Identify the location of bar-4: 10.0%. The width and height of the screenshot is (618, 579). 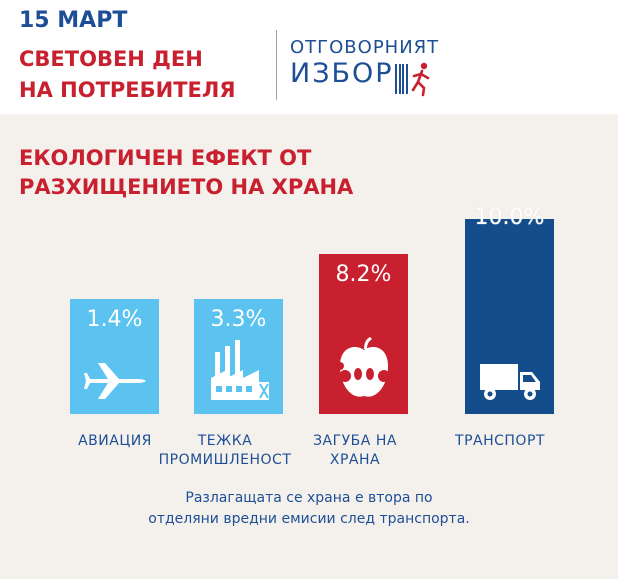
(509, 309).